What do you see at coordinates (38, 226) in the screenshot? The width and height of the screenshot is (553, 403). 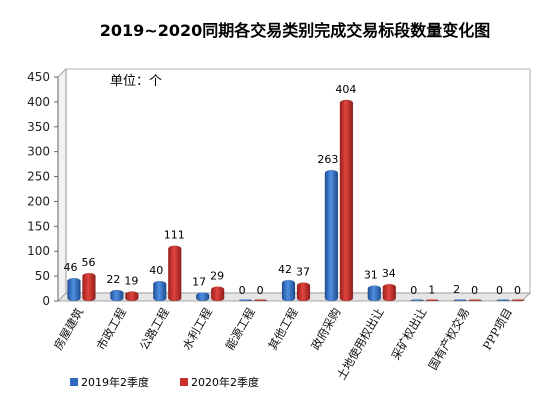 I see `y-tick-label: 150` at bounding box center [38, 226].